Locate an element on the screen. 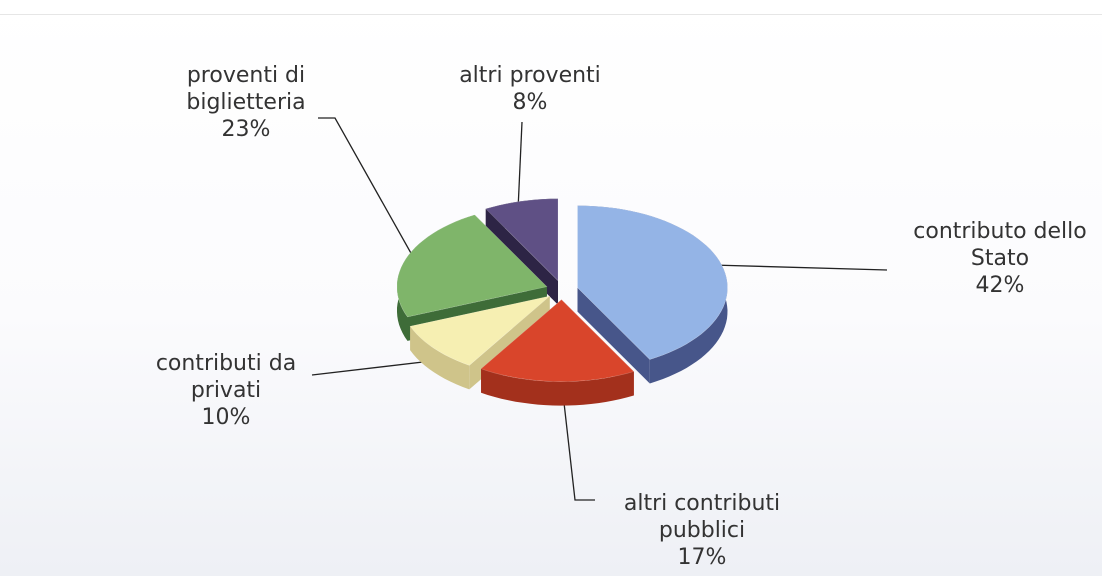 This screenshot has height=577, width=1102. slice-label: proventi di biglietteria 23% is located at coordinates (246, 102).